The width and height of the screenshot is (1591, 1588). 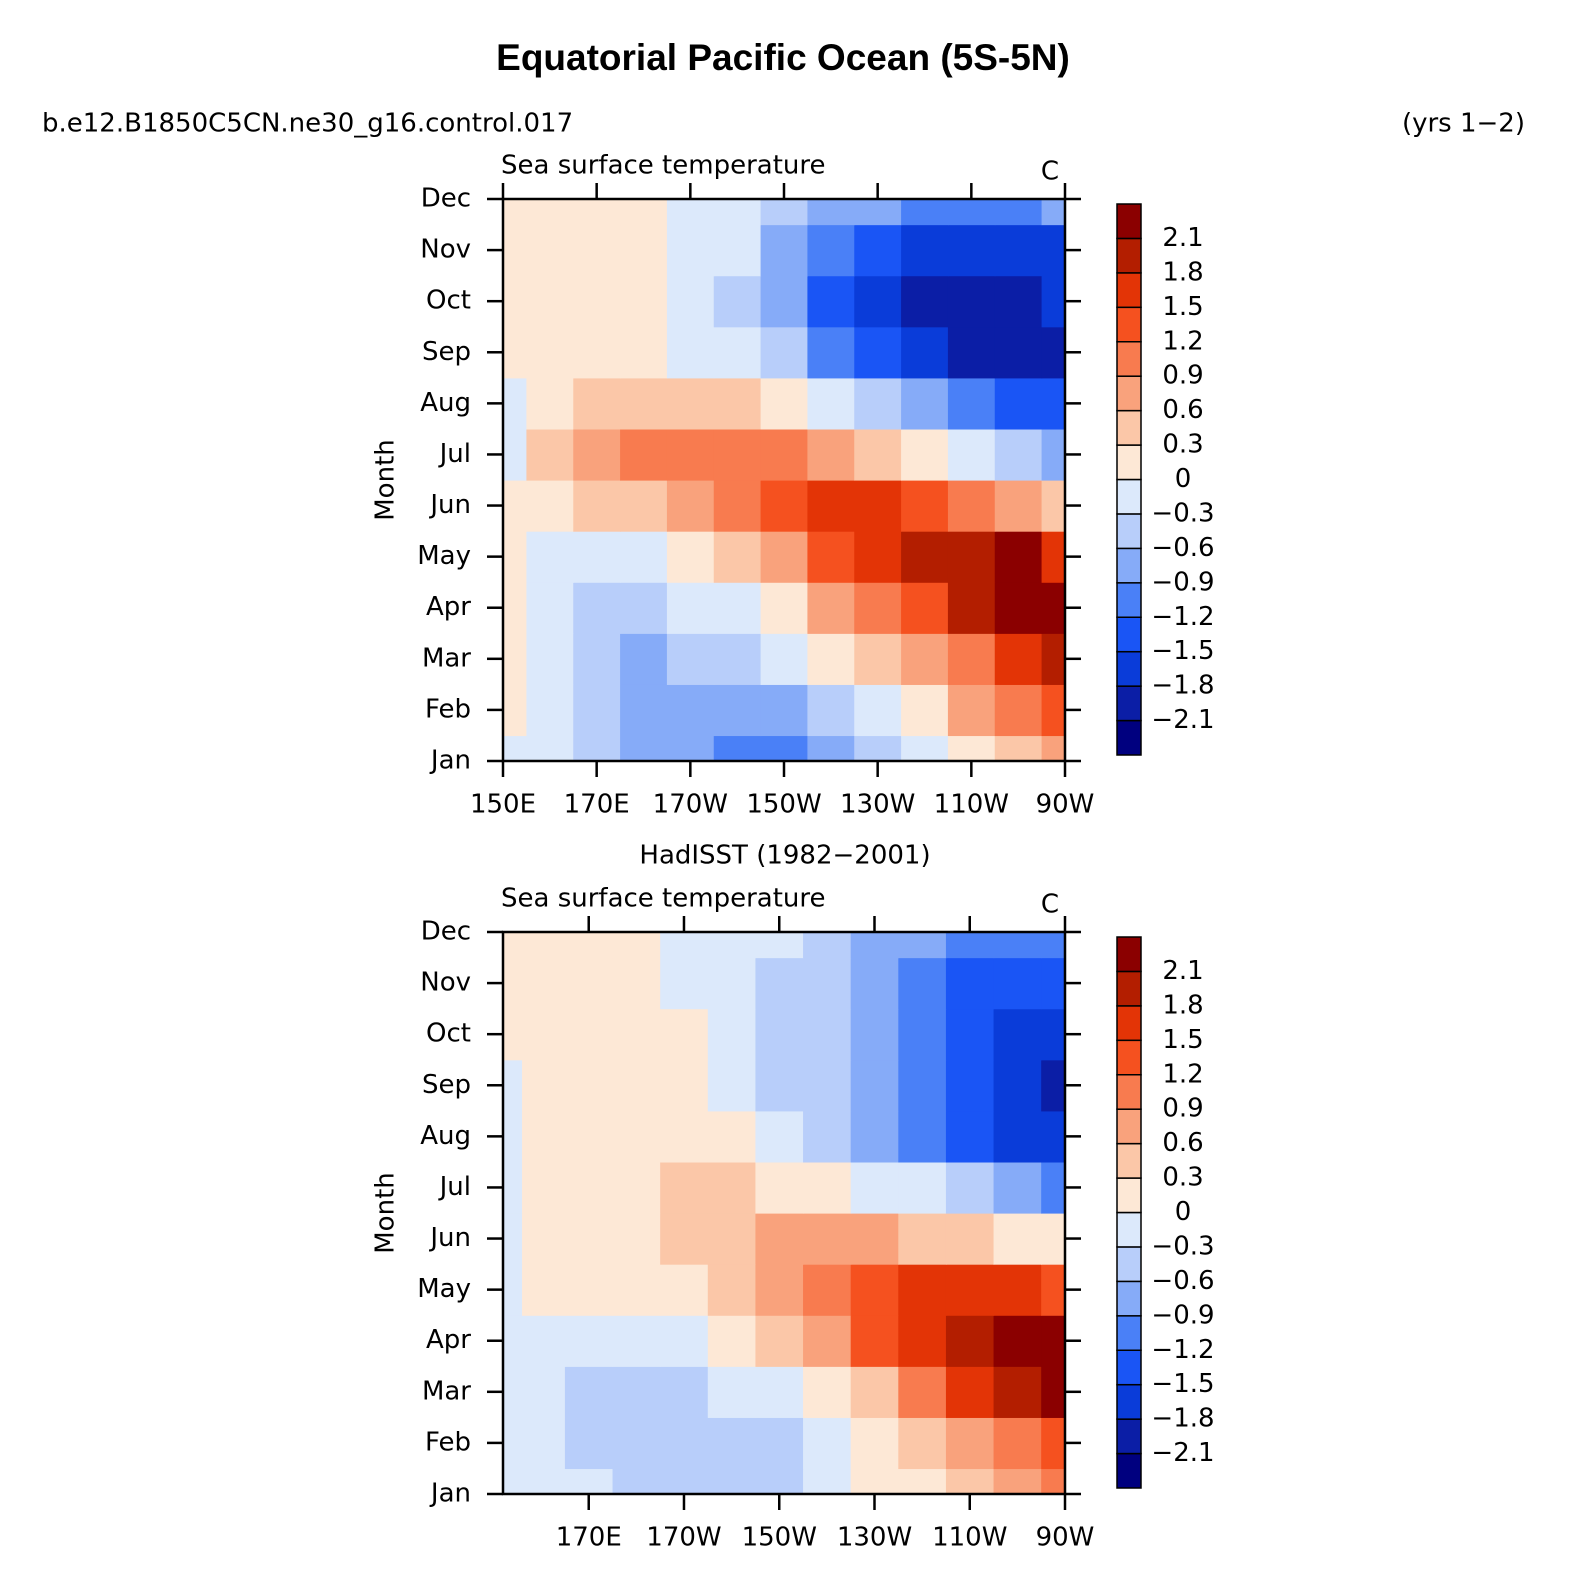 I want to click on y-tick-label: Mar, so click(x=446, y=1391).